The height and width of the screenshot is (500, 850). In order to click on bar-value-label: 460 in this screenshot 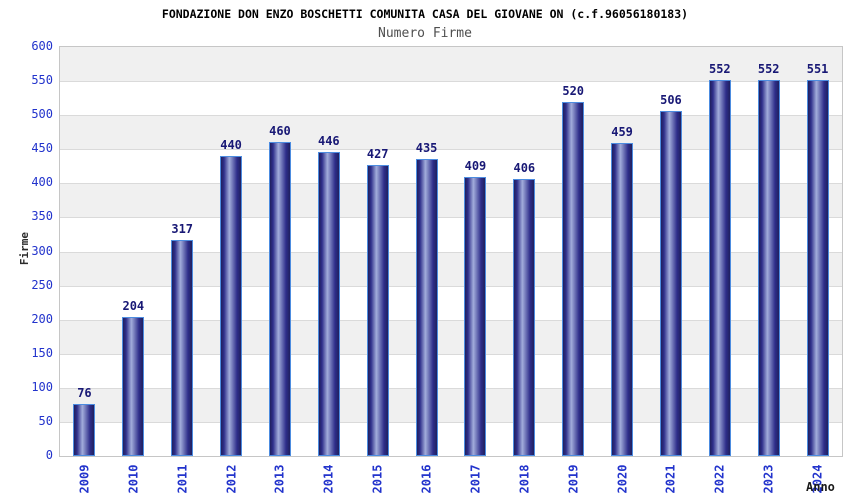, I will do `click(280, 131)`.